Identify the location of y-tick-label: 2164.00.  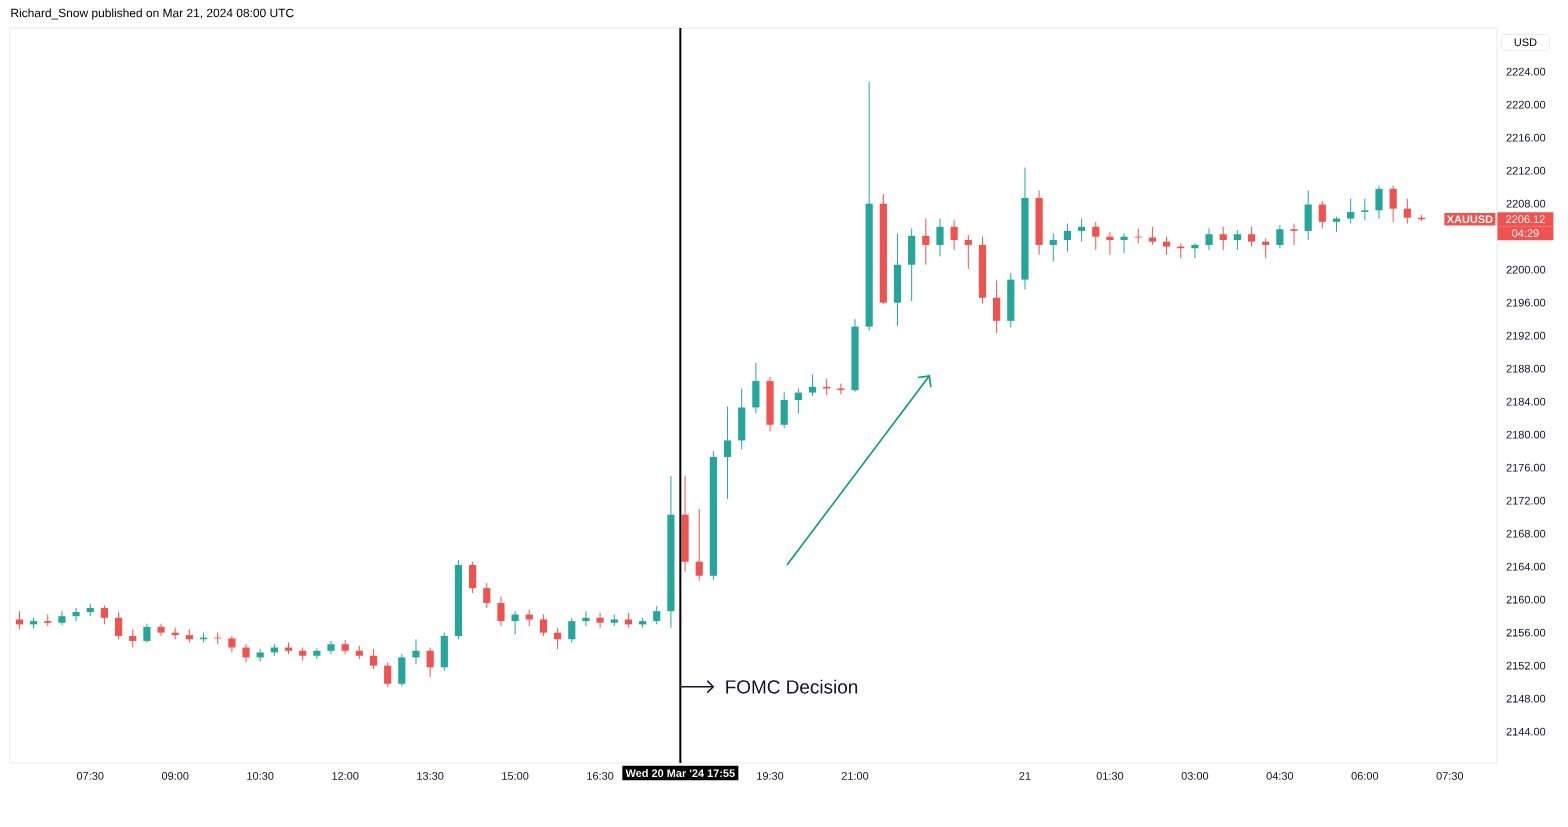
(1526, 566).